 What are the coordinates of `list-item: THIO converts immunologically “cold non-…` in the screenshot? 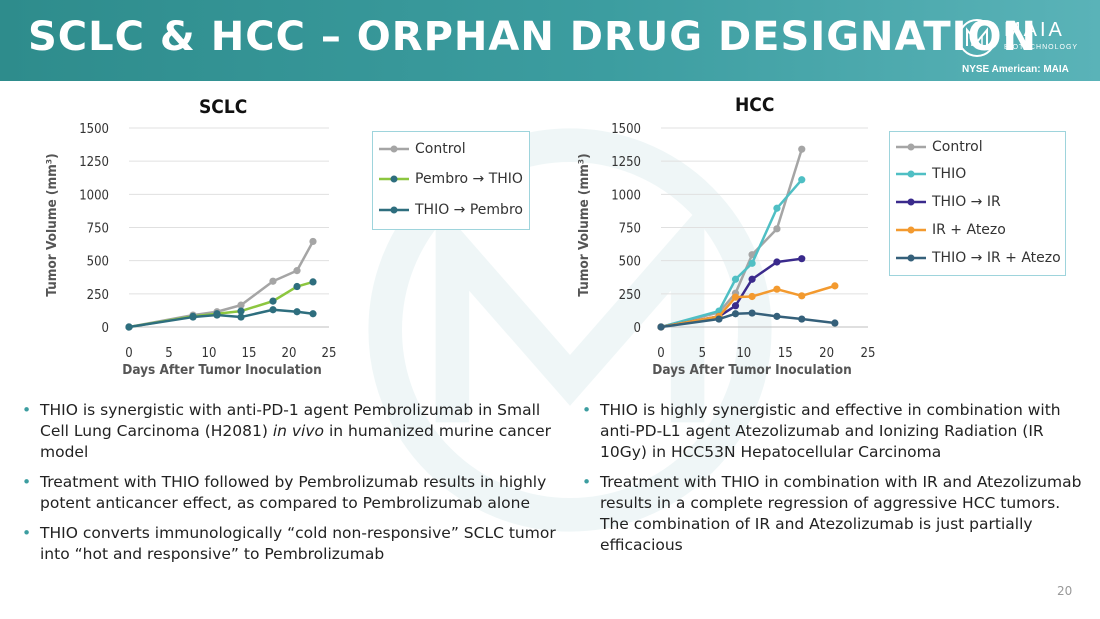 It's located at (292, 544).